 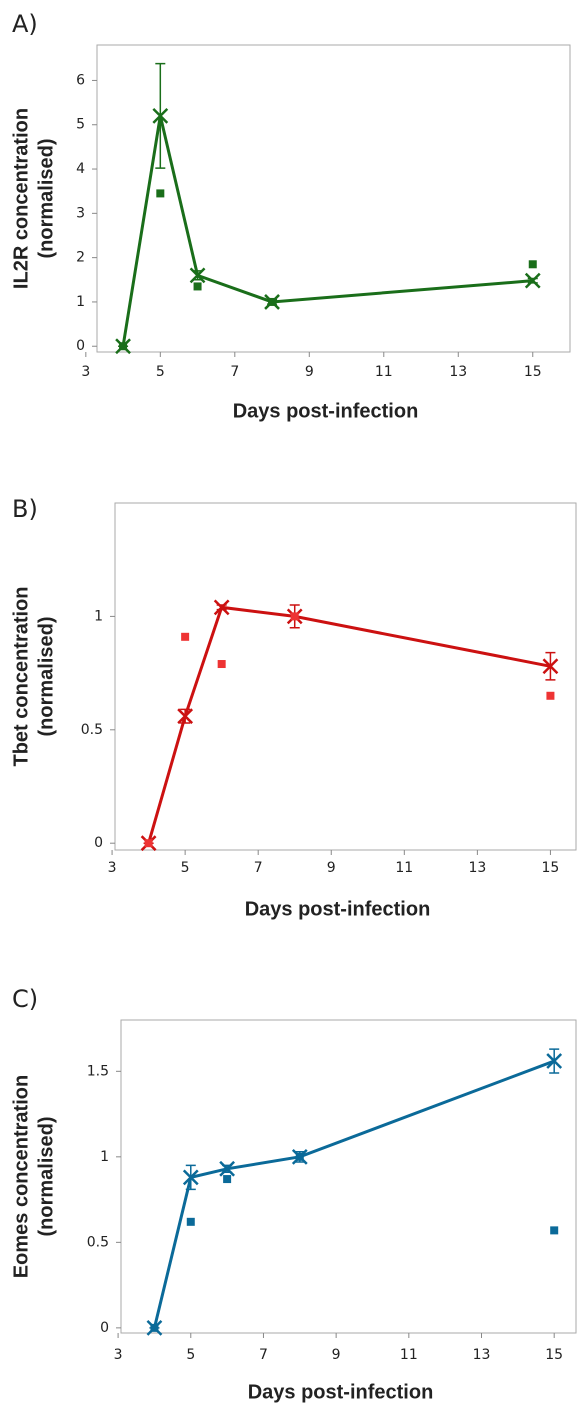 I want to click on y-tick-label: 1.5, so click(x=98, y=1071).